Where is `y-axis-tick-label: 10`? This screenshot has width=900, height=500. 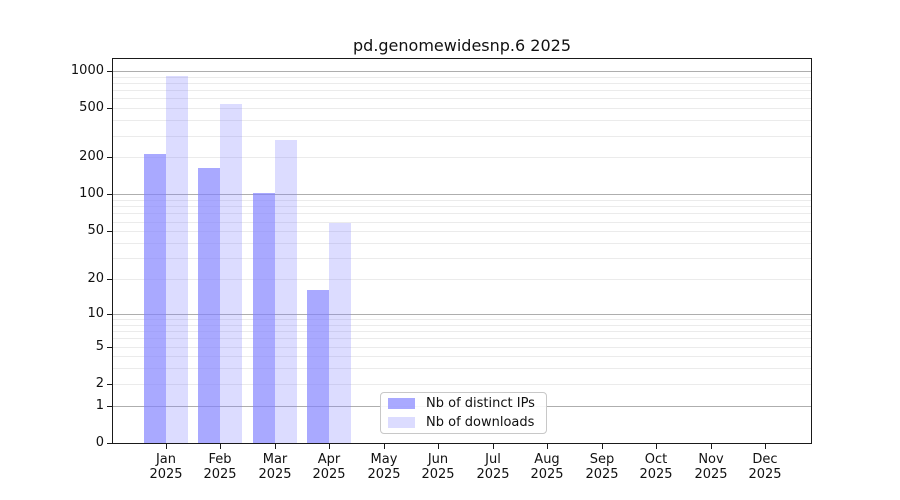 y-axis-tick-label: 10 is located at coordinates (95, 313).